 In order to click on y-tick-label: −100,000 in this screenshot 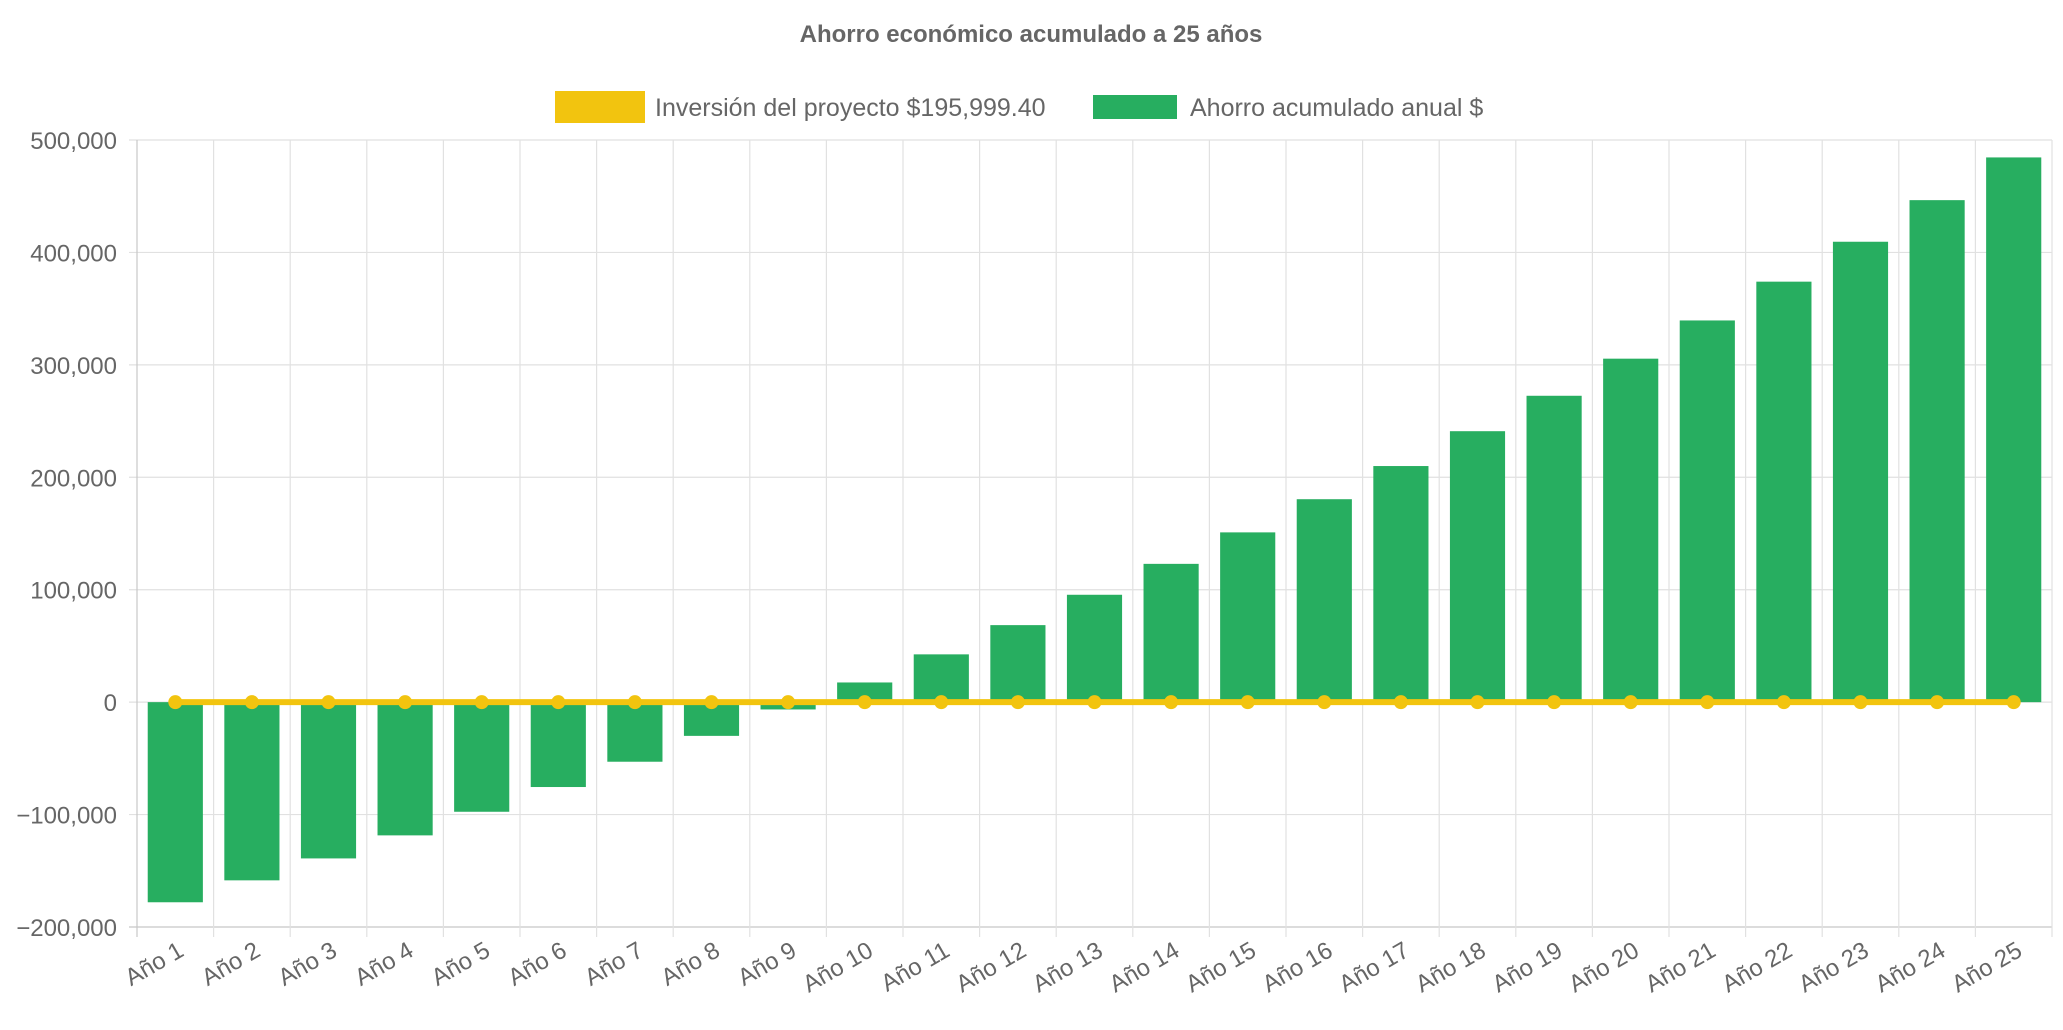, I will do `click(66, 816)`.